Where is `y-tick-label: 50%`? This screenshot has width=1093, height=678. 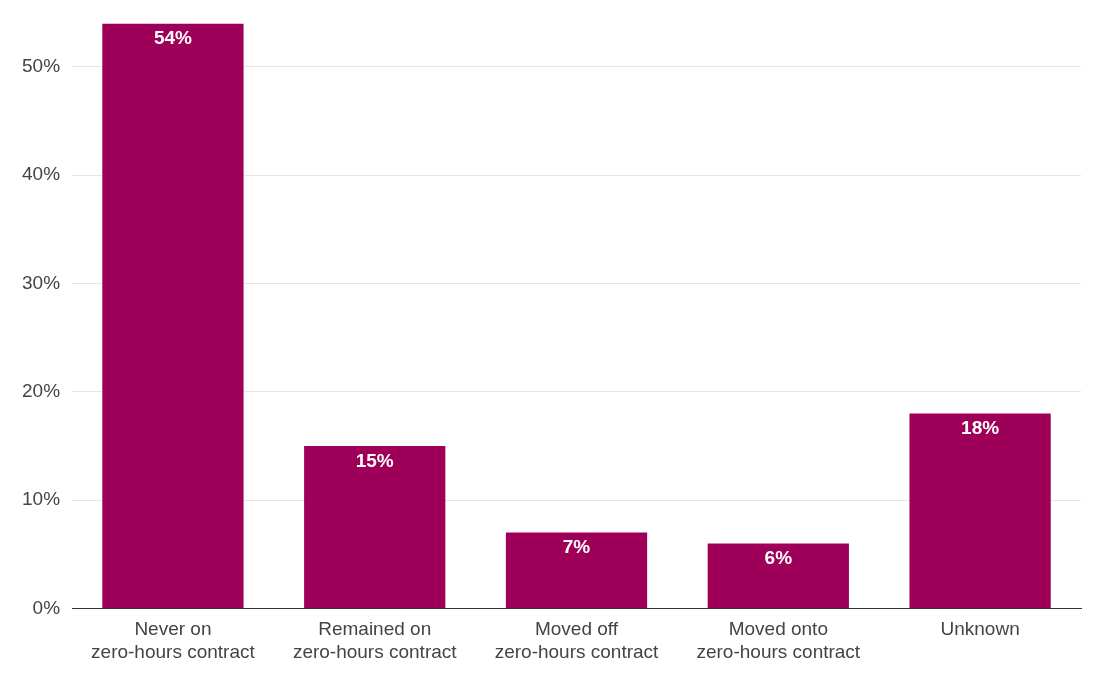 y-tick-label: 50% is located at coordinates (41, 65).